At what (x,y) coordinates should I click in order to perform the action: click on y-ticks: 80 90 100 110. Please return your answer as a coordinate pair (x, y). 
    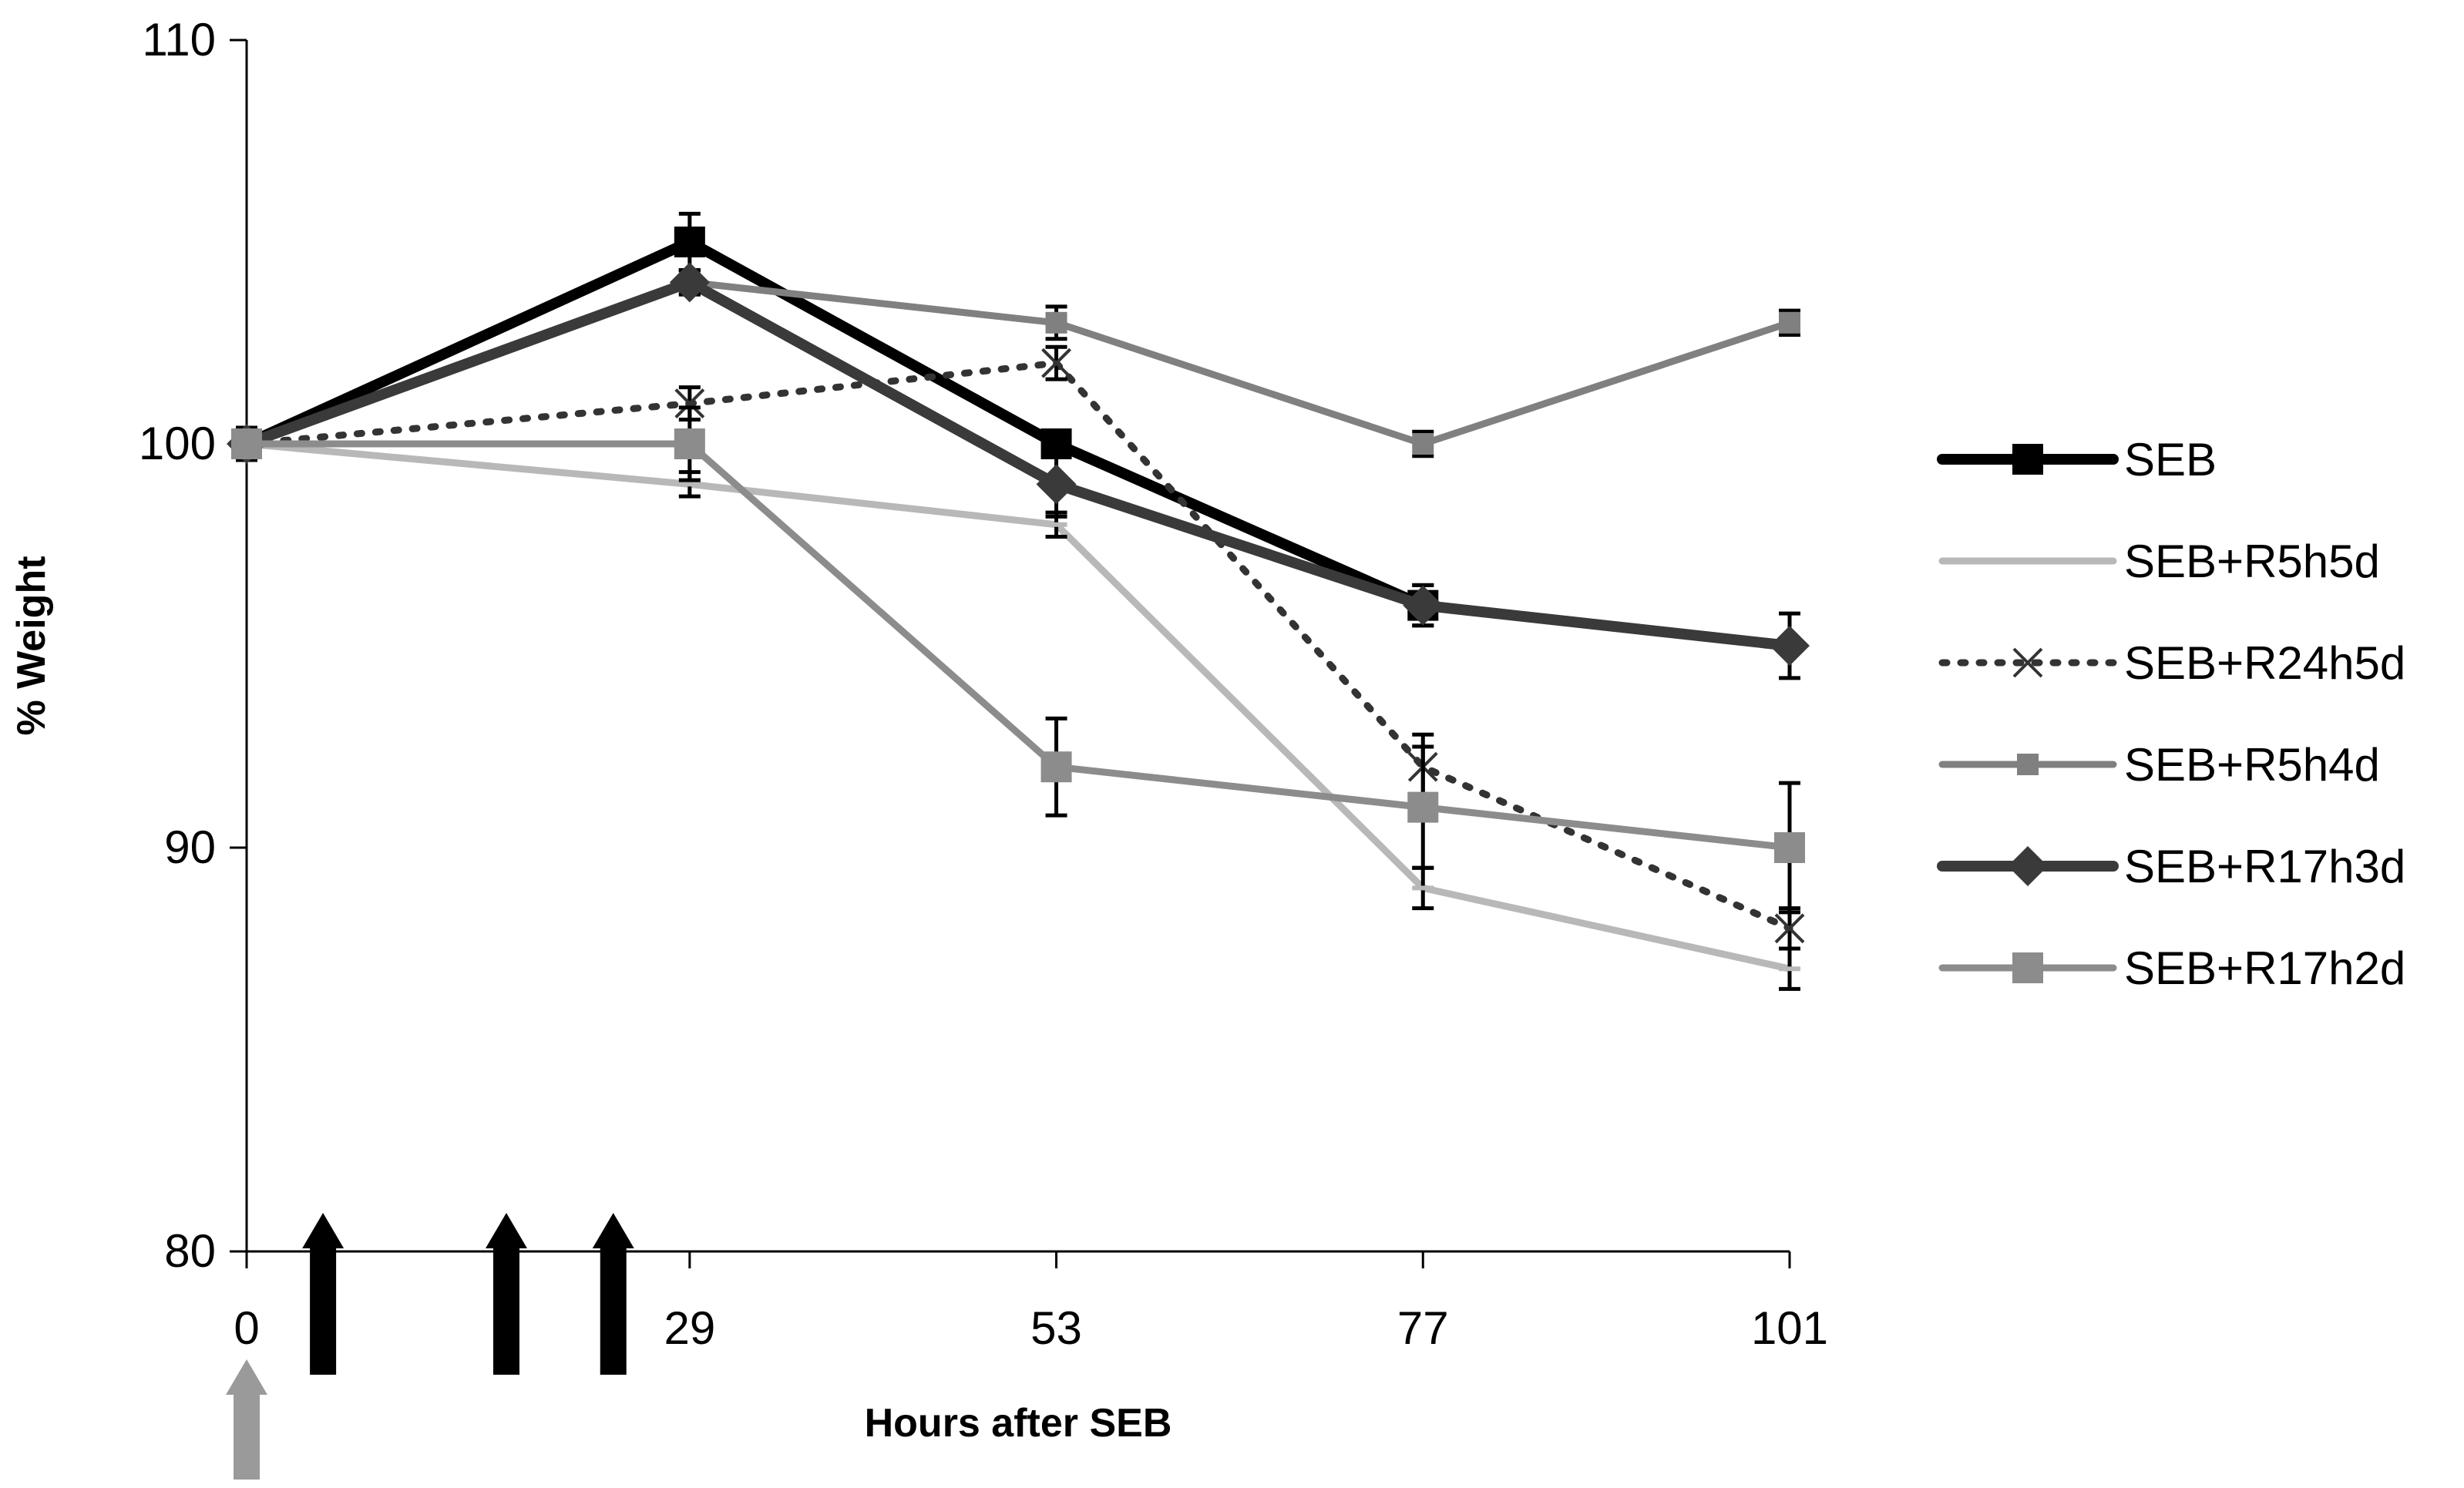
    Looking at the image, I should click on (193, 645).